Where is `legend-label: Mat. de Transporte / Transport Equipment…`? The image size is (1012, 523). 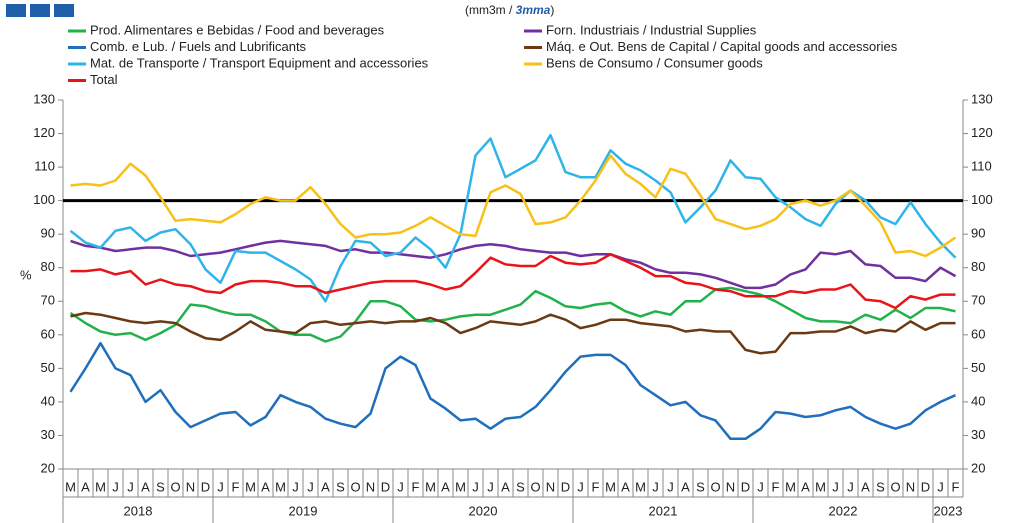 legend-label: Mat. de Transporte / Transport Equipment… is located at coordinates (259, 62).